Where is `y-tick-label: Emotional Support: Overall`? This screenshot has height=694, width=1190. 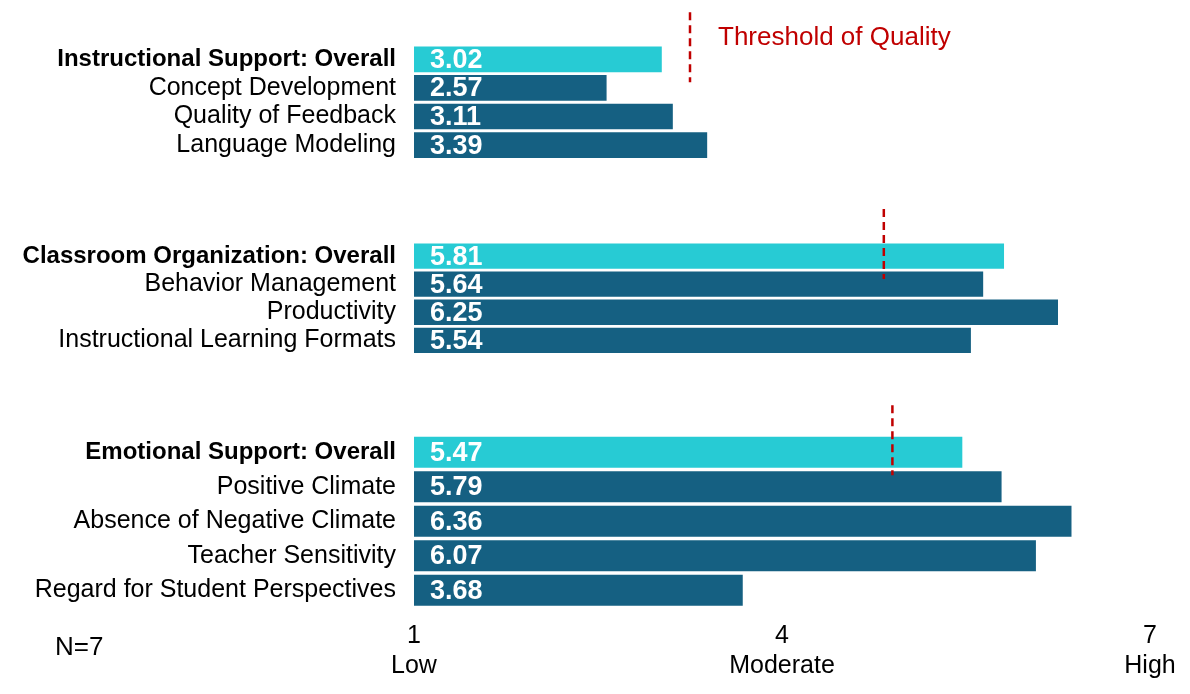
y-tick-label: Emotional Support: Overall is located at coordinates (240, 450).